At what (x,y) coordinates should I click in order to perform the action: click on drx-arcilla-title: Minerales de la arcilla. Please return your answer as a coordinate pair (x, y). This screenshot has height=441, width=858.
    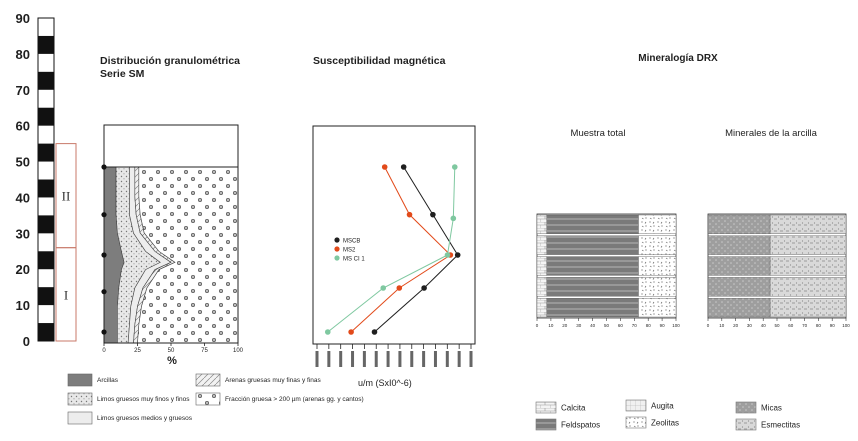
    Looking at the image, I should click on (771, 133).